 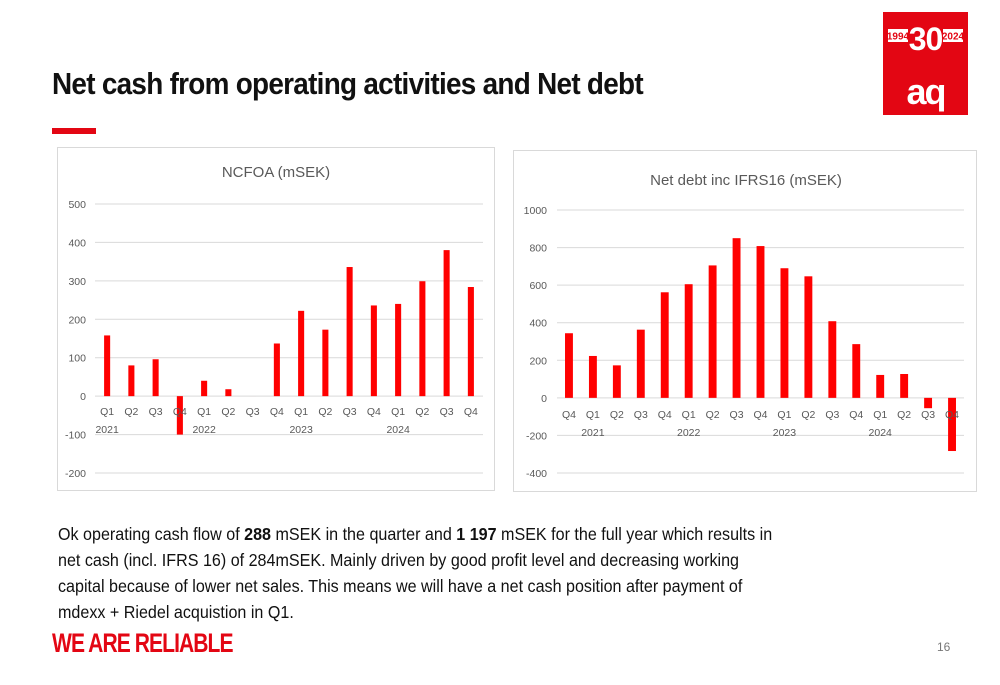 I want to click on chart1-y-tick-label: 0, so click(x=83, y=397).